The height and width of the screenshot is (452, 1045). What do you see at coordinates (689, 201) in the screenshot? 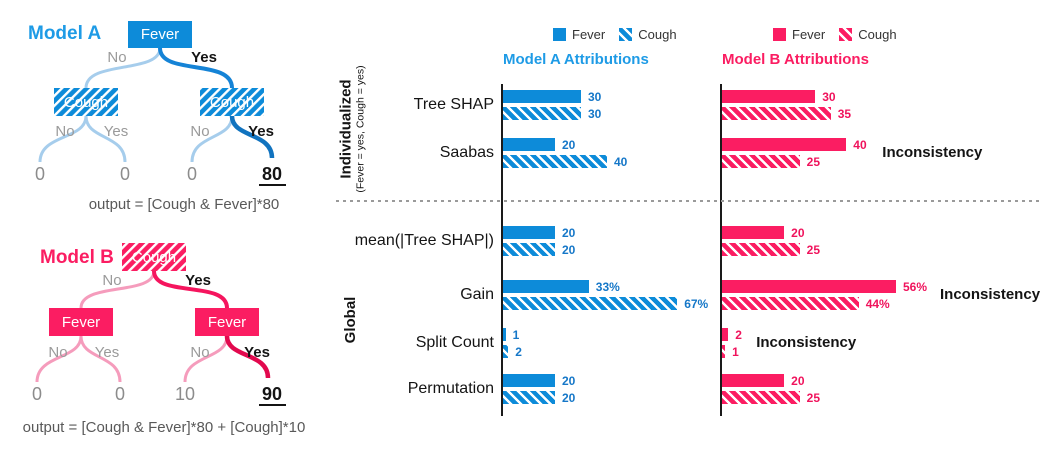
I see `section-separator-dashed-line` at bounding box center [689, 201].